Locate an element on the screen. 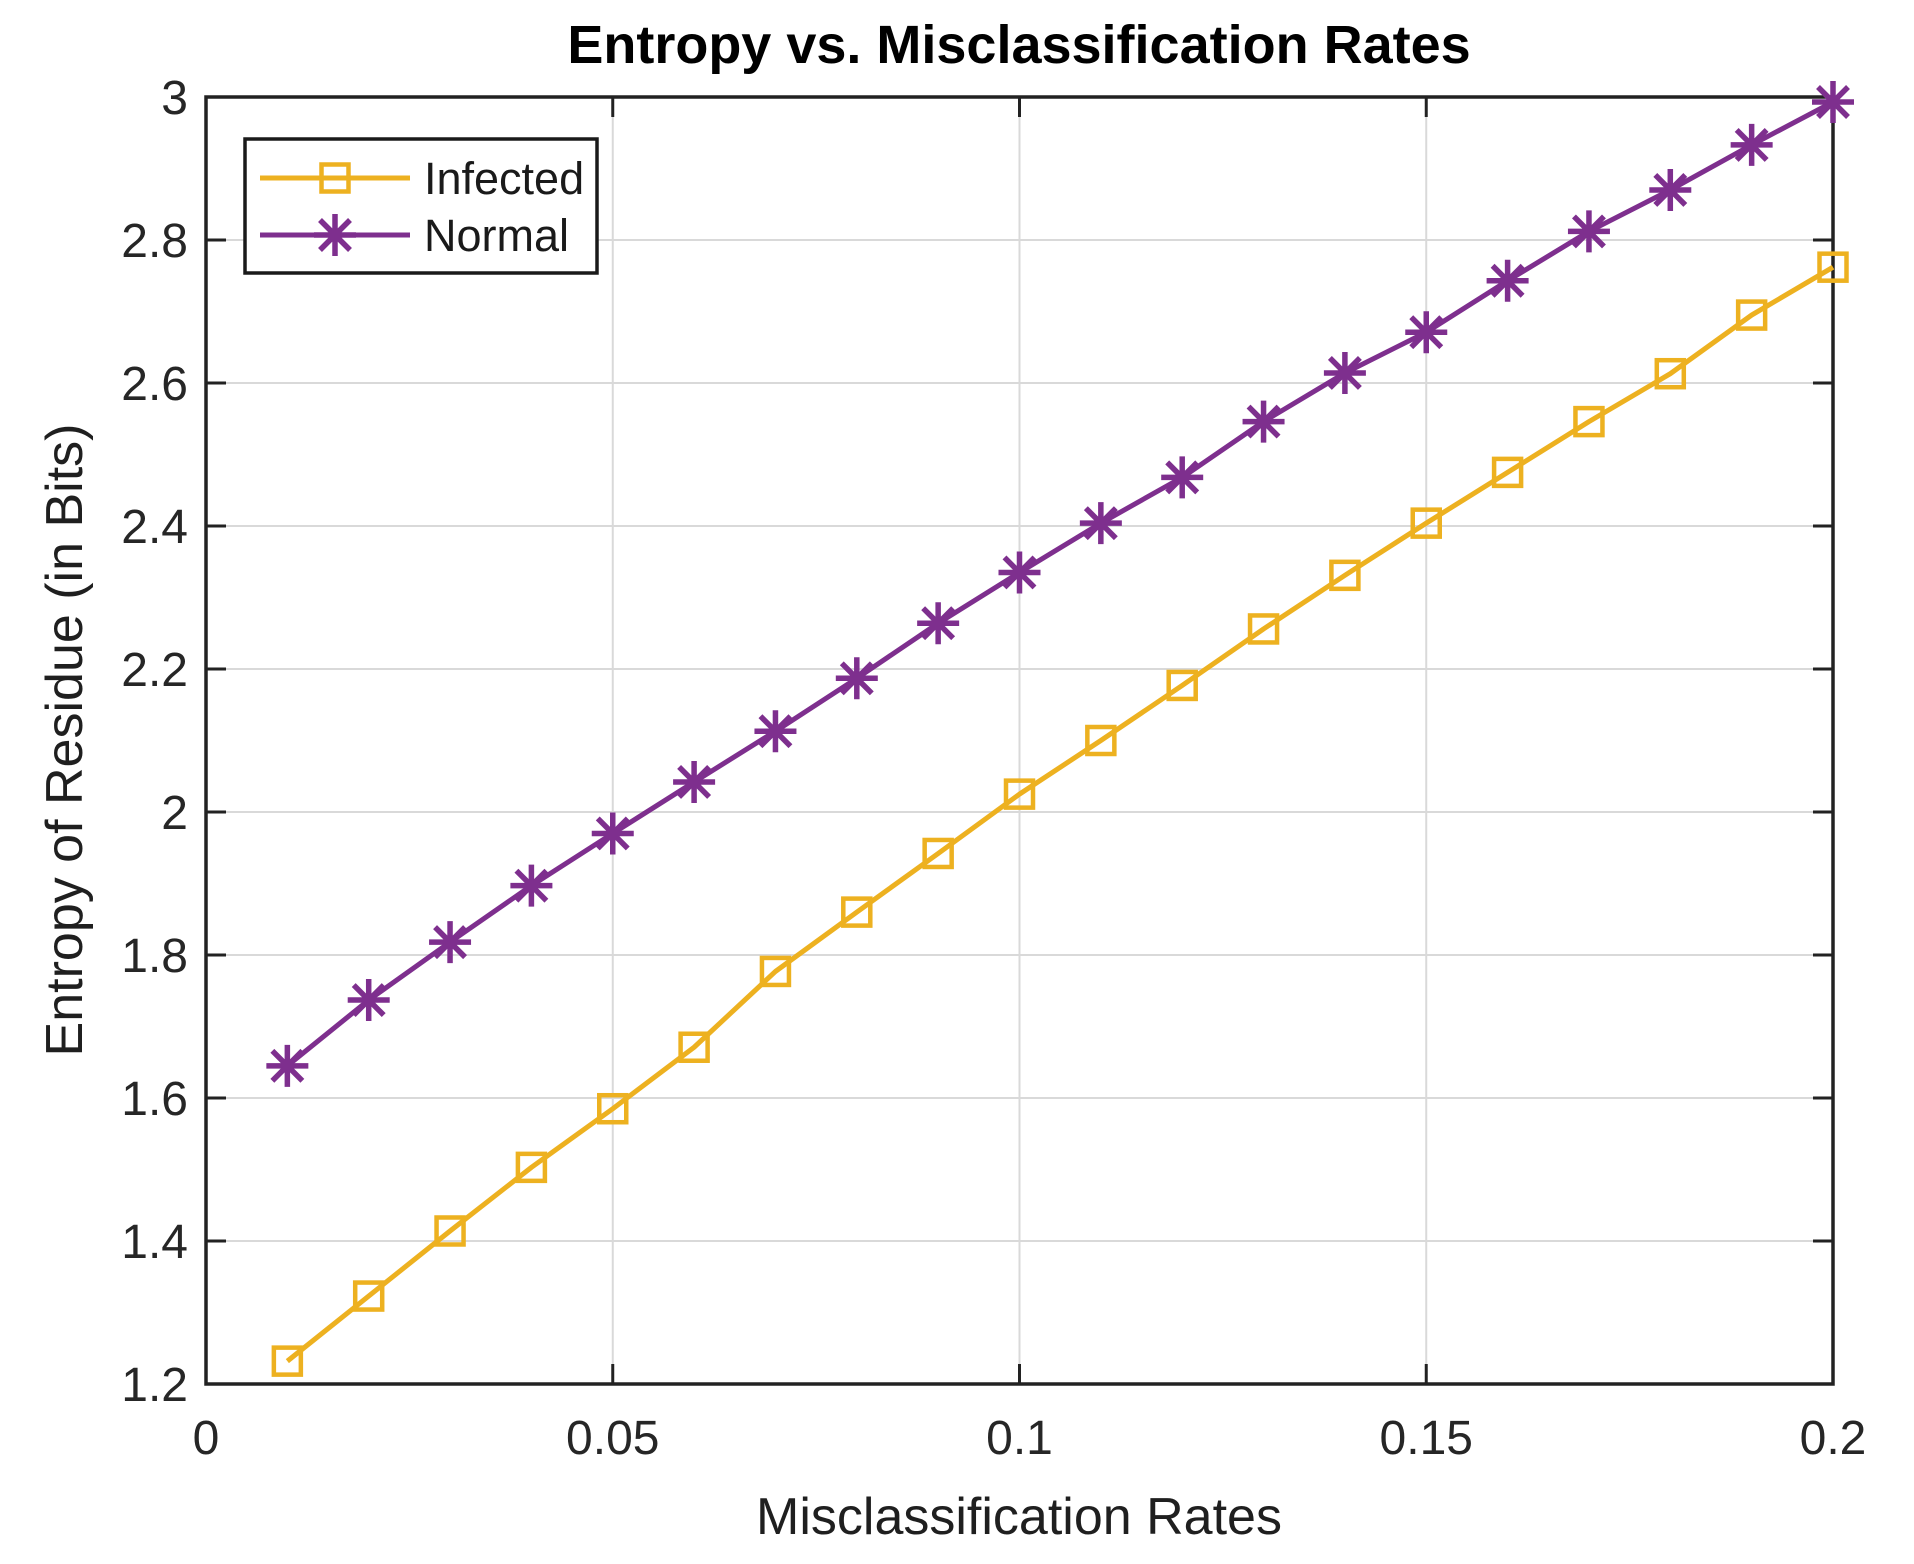 This screenshot has width=1914, height=1564. chart-title: Entropy vs. Misclassification Rates is located at coordinates (1018, 45).